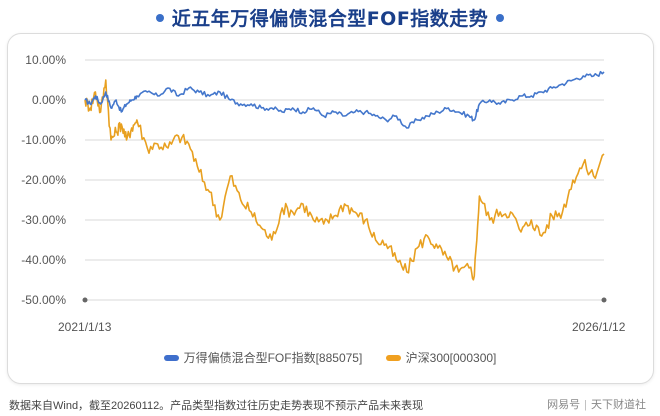  Describe the element at coordinates (564, 405) in the screenshot. I see `brand-netease: 网易号` at that location.